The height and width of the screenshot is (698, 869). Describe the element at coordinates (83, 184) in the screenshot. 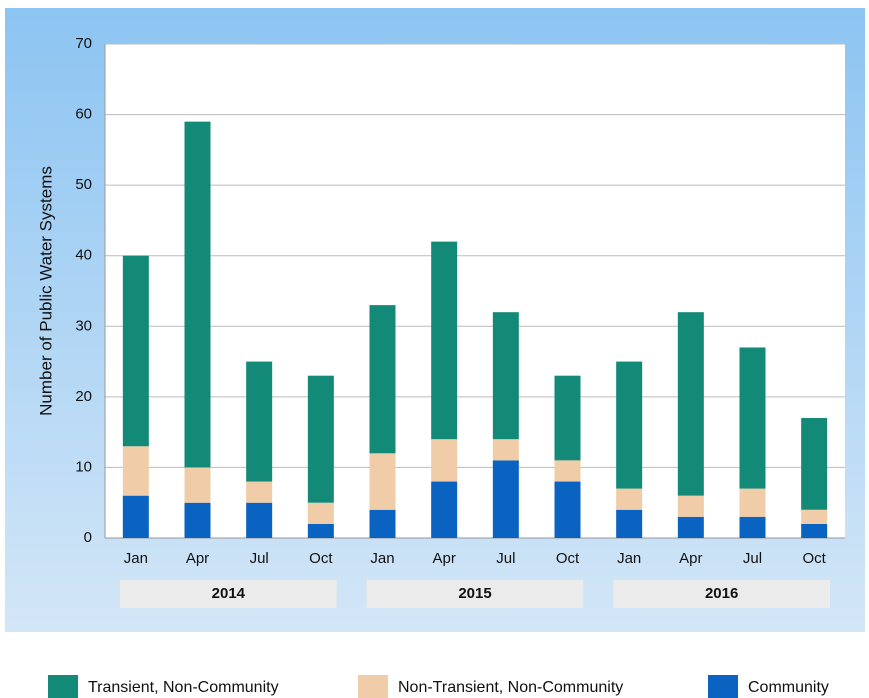

I see `y-tick-label: 50` at that location.